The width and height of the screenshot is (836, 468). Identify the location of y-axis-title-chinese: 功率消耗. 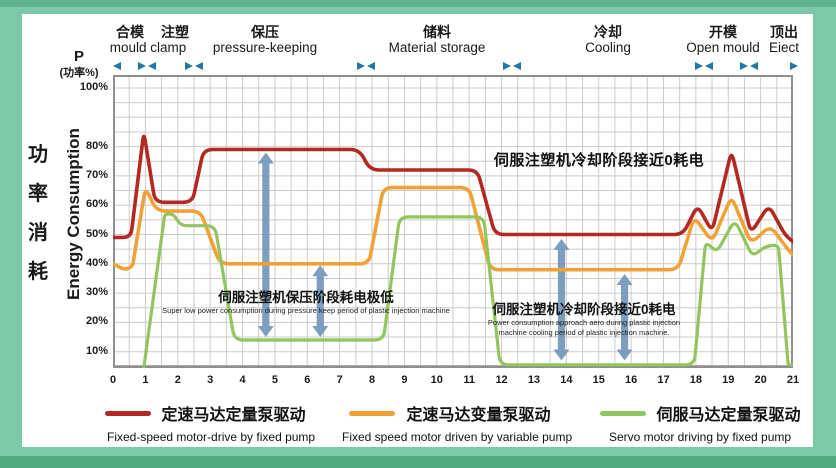
(38, 214).